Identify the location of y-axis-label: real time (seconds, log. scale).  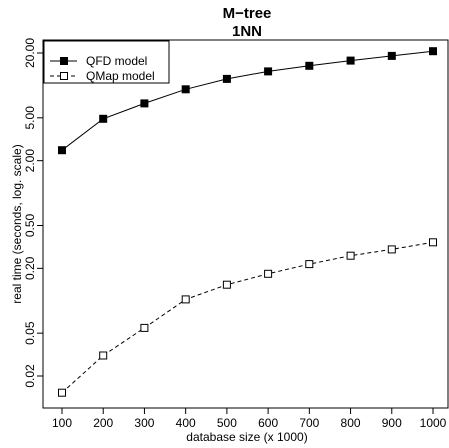
(17, 223).